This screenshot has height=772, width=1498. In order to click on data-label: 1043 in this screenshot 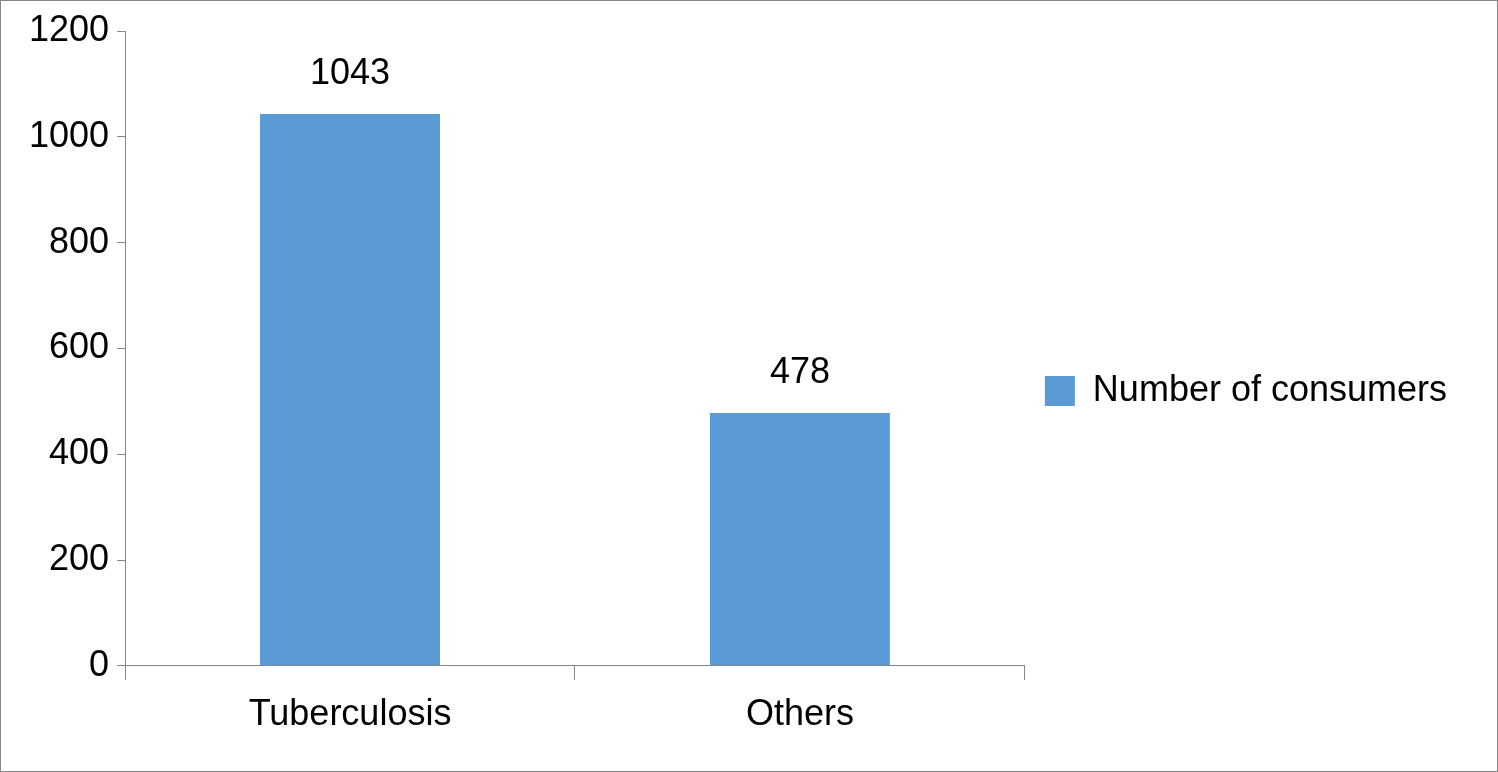, I will do `click(350, 71)`.